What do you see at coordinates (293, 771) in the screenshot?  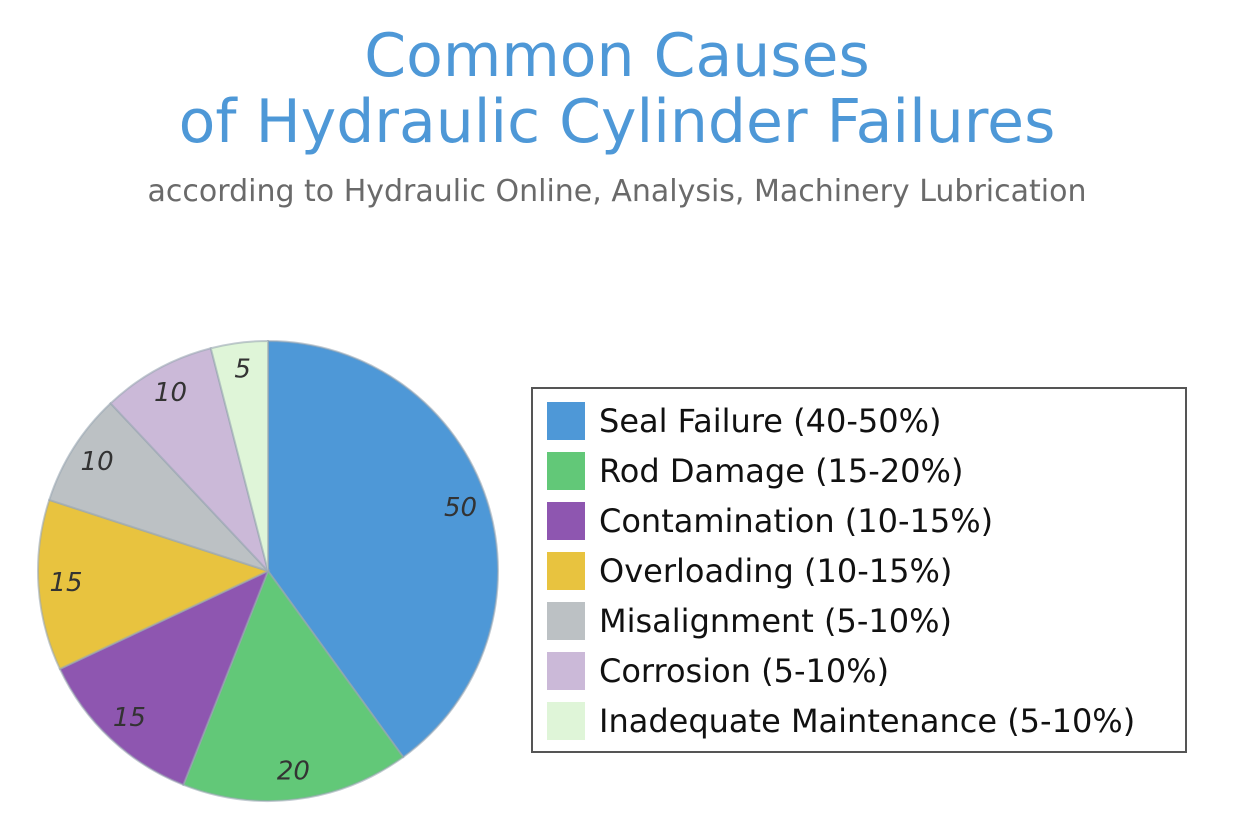 I see `pie-slice-value-label: 20` at bounding box center [293, 771].